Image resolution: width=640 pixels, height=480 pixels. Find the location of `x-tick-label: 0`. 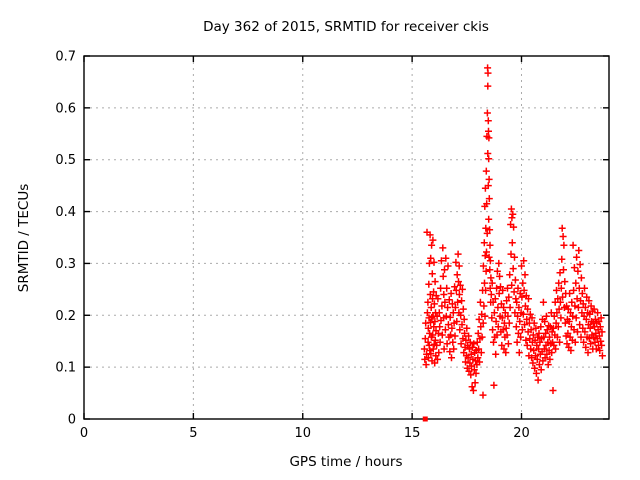

x-tick-label: 0 is located at coordinates (84, 433).